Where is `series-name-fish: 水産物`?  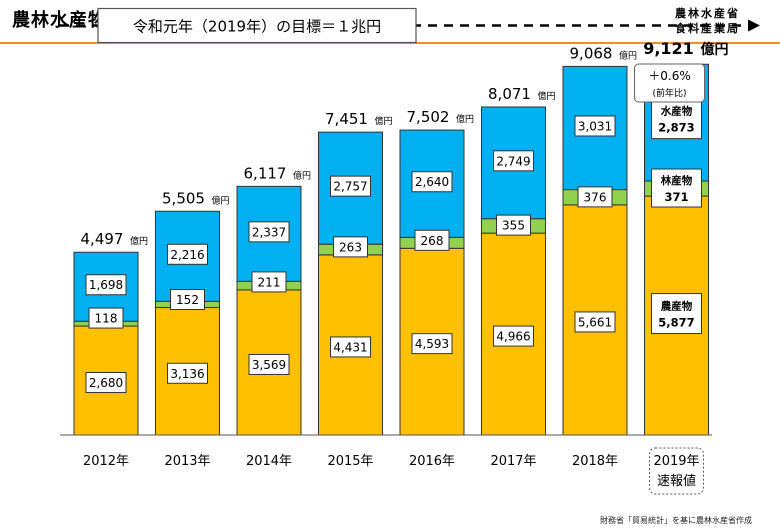 series-name-fish: 水産物 is located at coordinates (676, 111).